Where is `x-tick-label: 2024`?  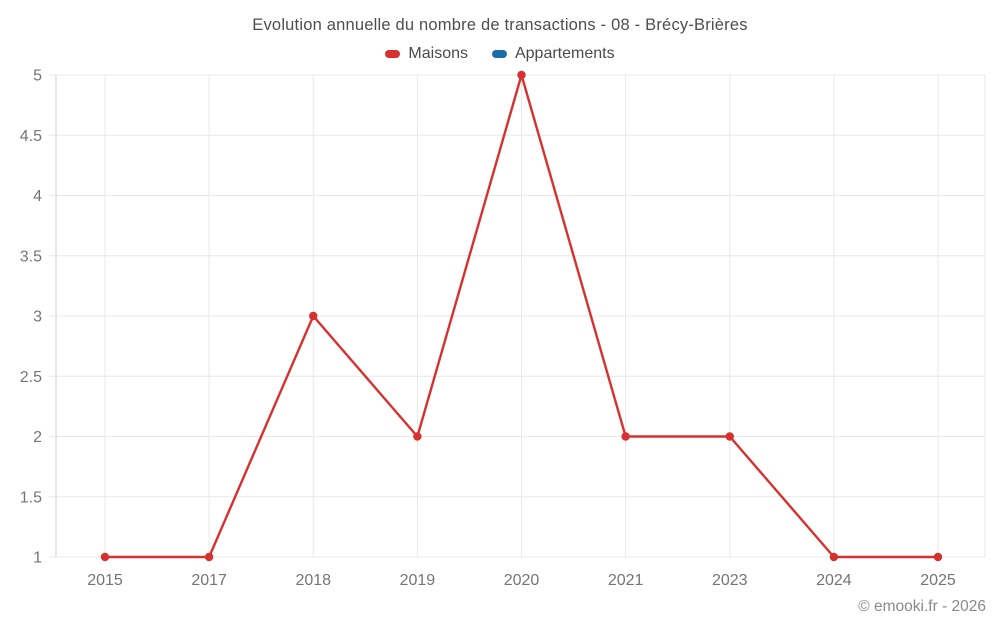
x-tick-label: 2024 is located at coordinates (834, 580).